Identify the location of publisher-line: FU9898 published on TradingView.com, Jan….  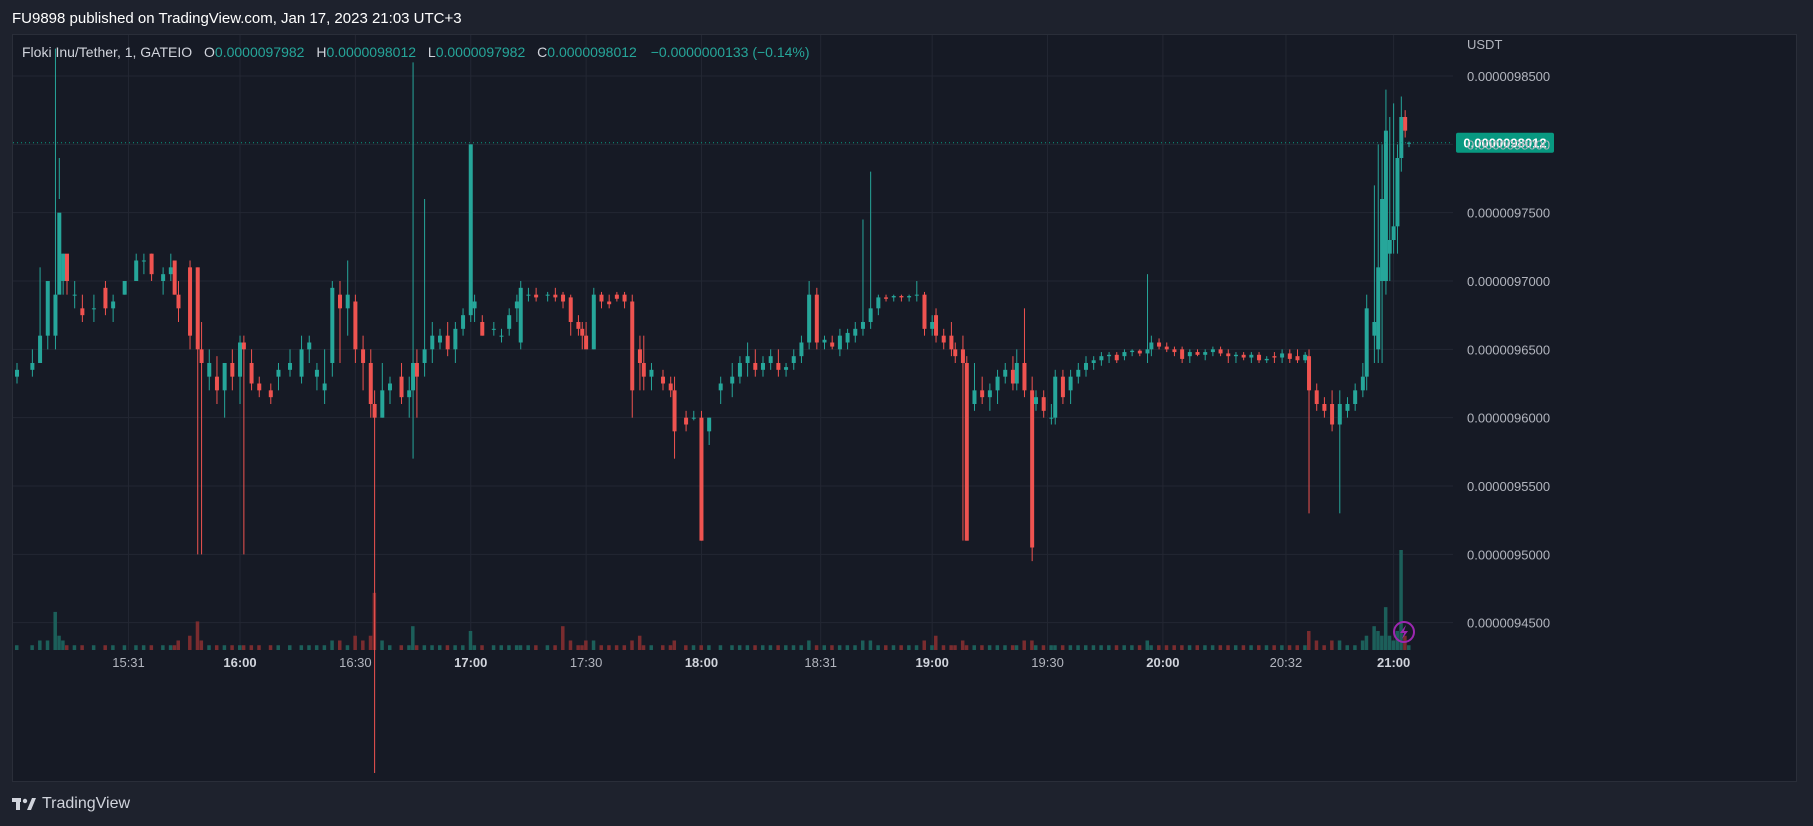
(237, 18).